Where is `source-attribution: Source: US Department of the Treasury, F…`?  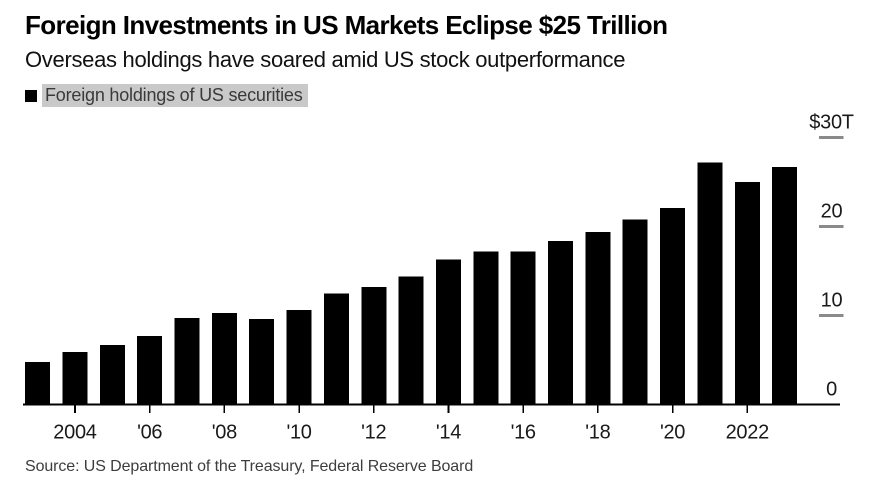 source-attribution: Source: US Department of the Treasury, F… is located at coordinates (249, 466).